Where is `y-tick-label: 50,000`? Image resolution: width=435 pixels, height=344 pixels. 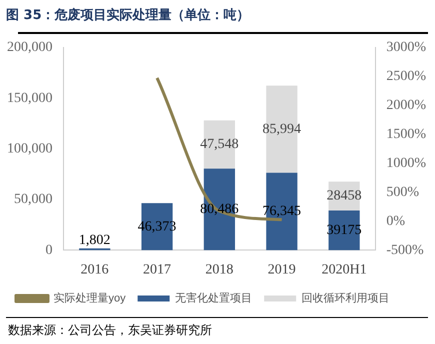 y-tick-label: 50,000 is located at coordinates (33, 200).